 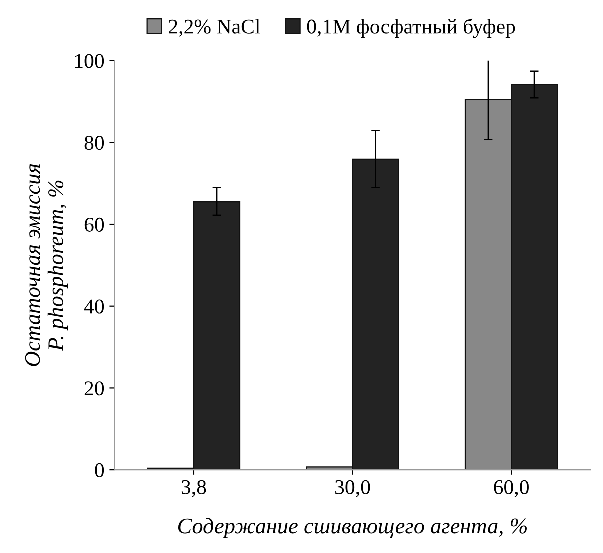 What do you see at coordinates (94, 225) in the screenshot?
I see `y-tick-label: 60` at bounding box center [94, 225].